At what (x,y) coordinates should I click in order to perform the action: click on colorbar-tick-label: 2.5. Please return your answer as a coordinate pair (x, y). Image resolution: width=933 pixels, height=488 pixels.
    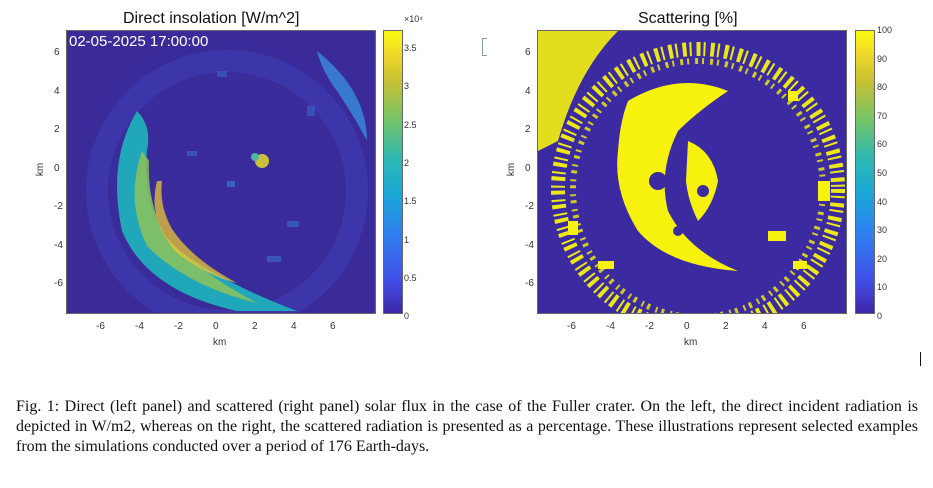
    Looking at the image, I should click on (410, 124).